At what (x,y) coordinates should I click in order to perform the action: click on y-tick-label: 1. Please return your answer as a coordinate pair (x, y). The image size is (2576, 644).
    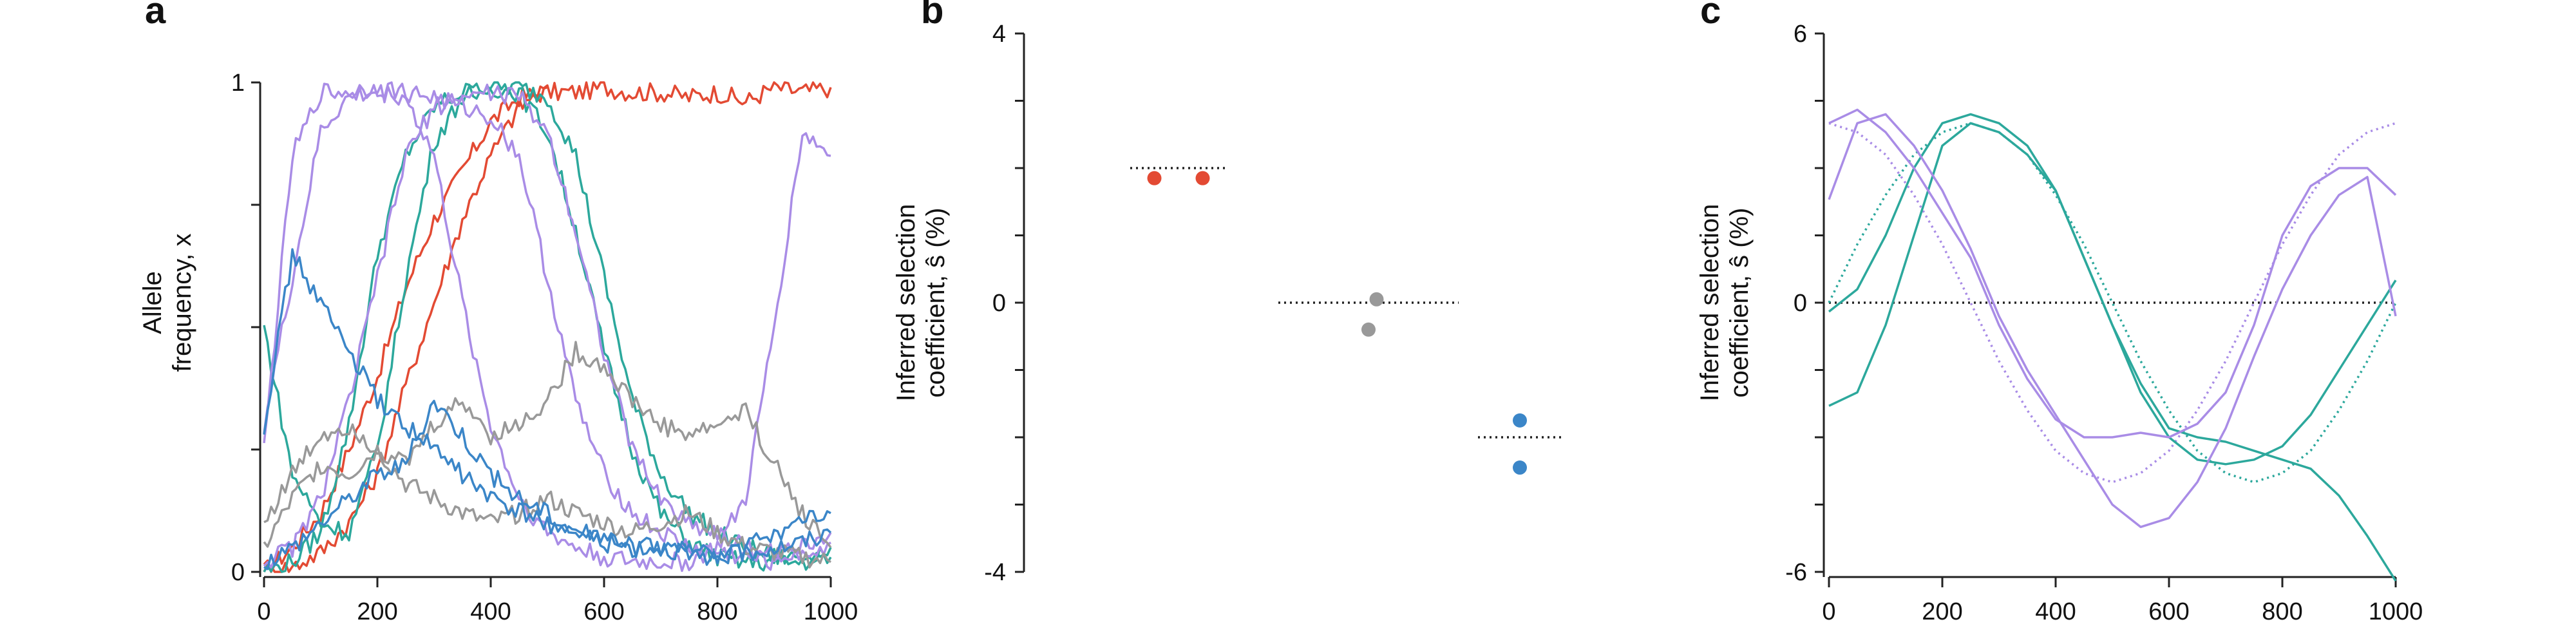
    Looking at the image, I should click on (238, 83).